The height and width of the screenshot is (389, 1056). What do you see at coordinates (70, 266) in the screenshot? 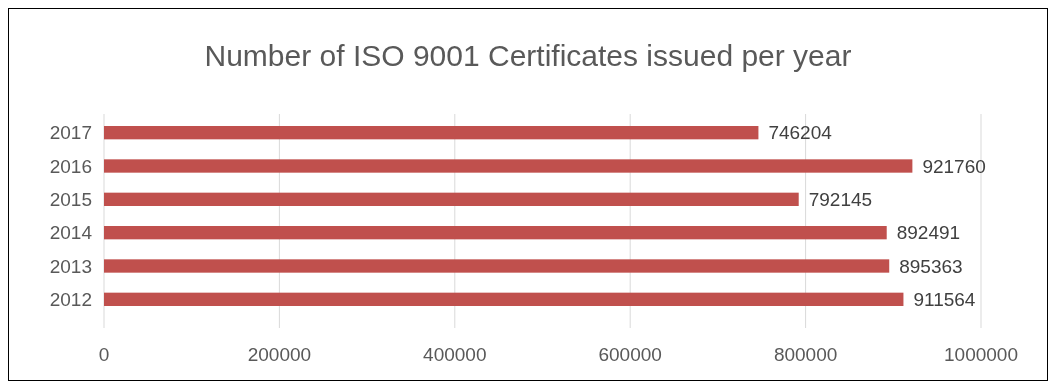
I see `y-tick-label: 2013` at bounding box center [70, 266].